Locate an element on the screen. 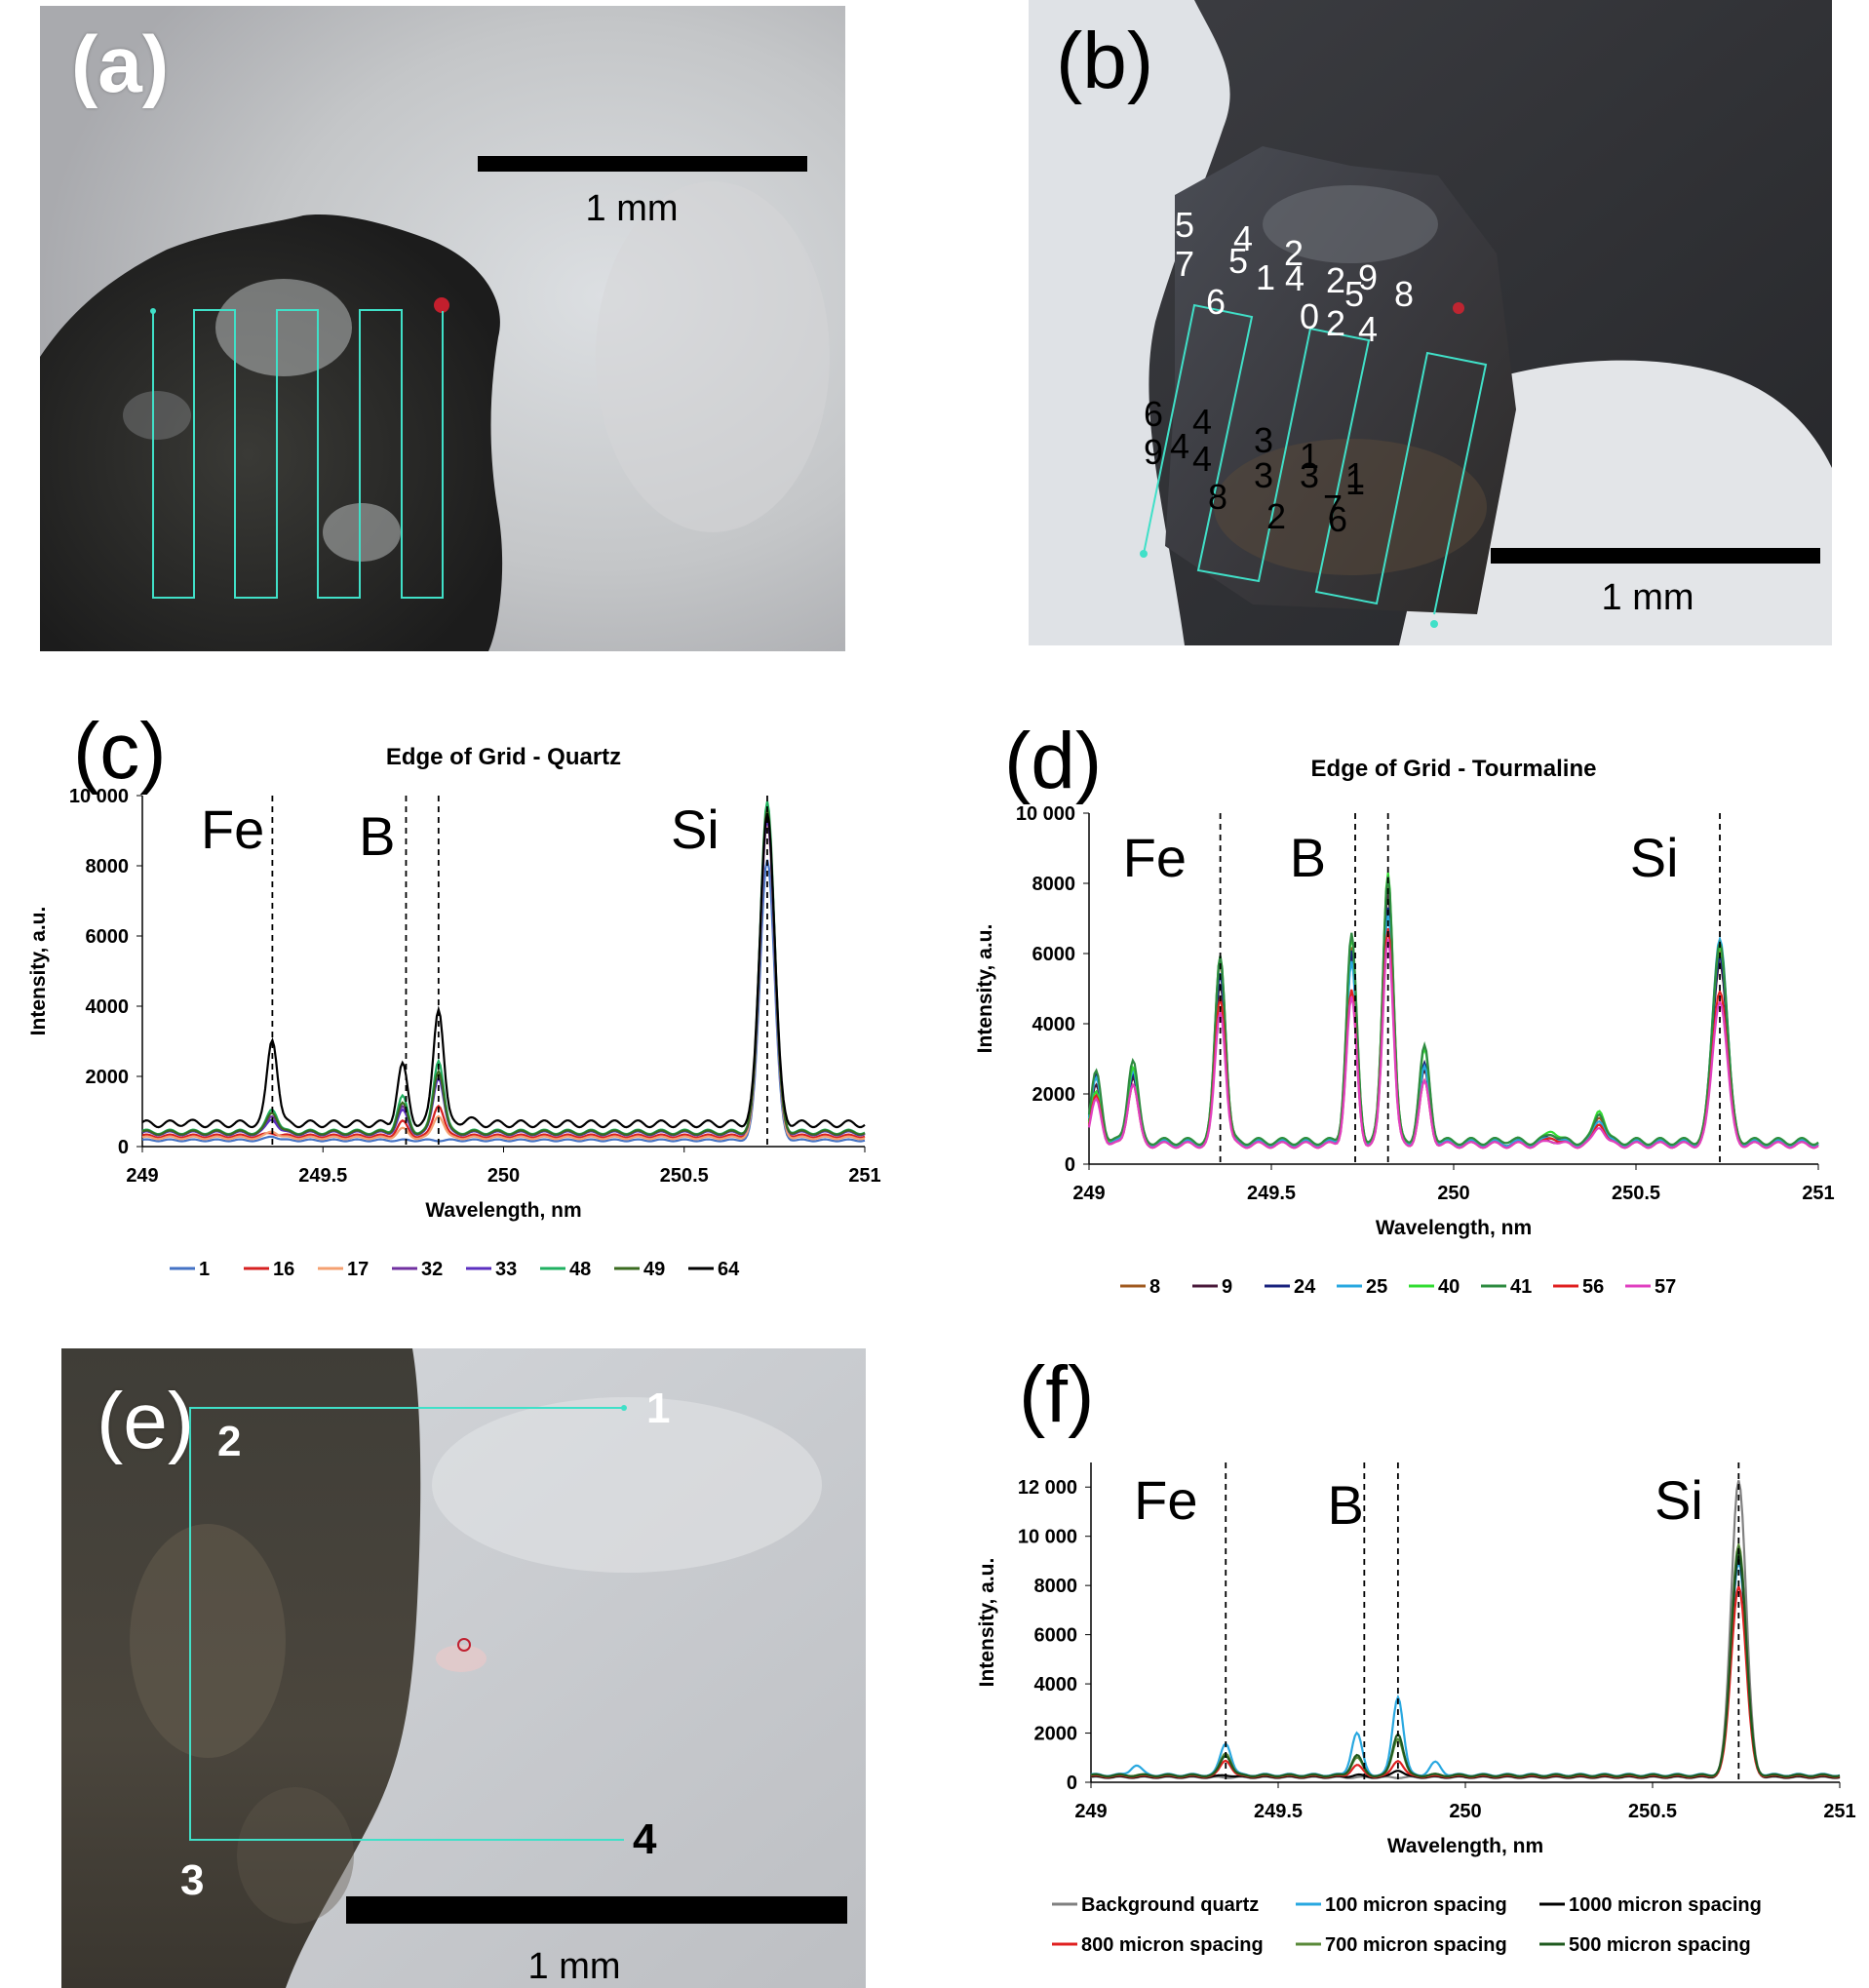 Image resolution: width=1869 pixels, height=1988 pixels. grid-point-label: 8 is located at coordinates (1404, 294).